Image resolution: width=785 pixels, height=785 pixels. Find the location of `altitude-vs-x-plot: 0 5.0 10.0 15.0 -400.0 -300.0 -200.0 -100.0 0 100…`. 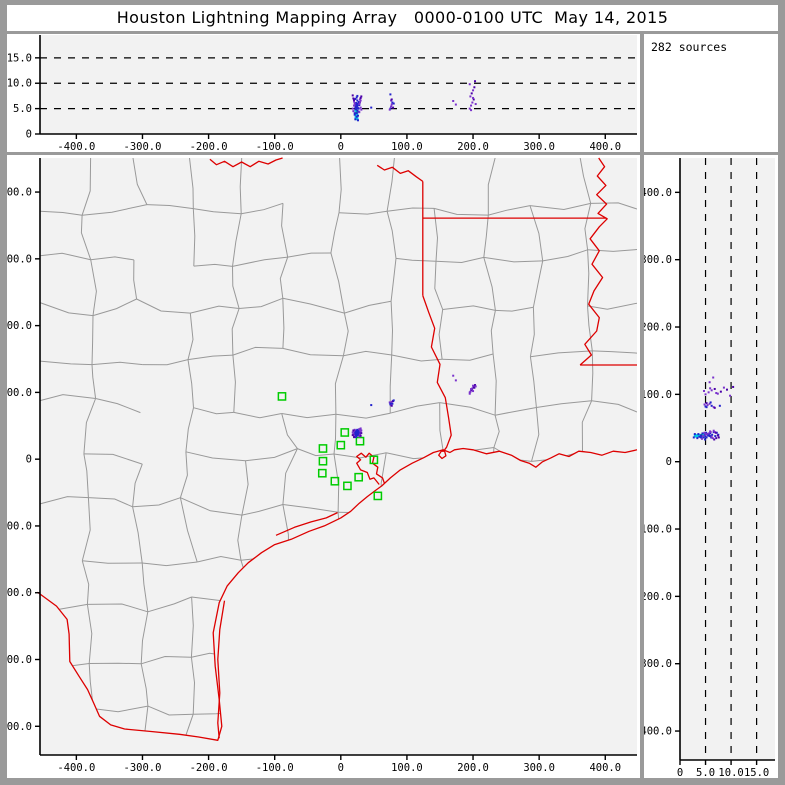

altitude-vs-x-plot: 0 5.0 10.0 15.0 -400.0 -300.0 -200.0 -100.0 0 100… is located at coordinates (323, 93).